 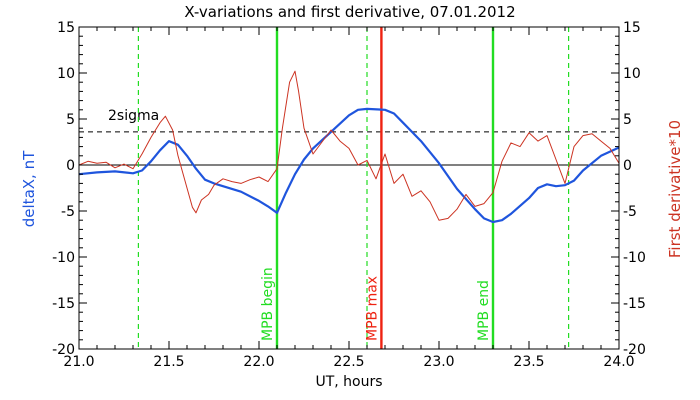 What do you see at coordinates (627, 166) in the screenshot?
I see `y-tick-label-right-3: 0` at bounding box center [627, 166].